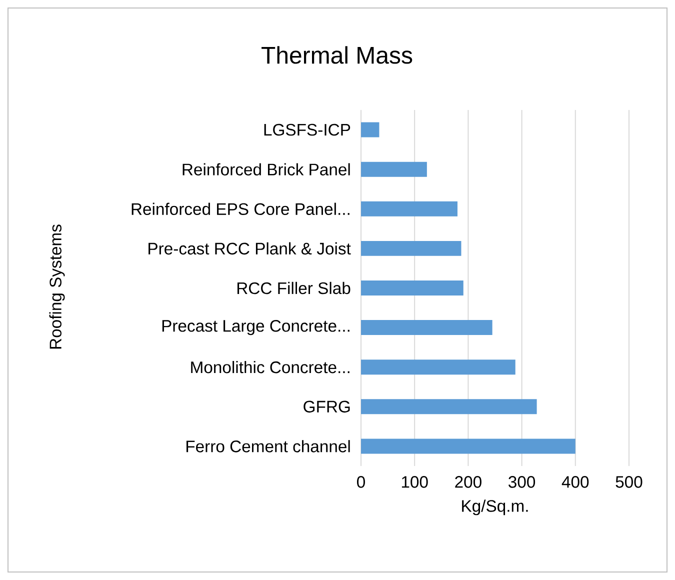 Image resolution: width=675 pixels, height=580 pixels. What do you see at coordinates (522, 482) in the screenshot?
I see `x-tick-label: 300` at bounding box center [522, 482].